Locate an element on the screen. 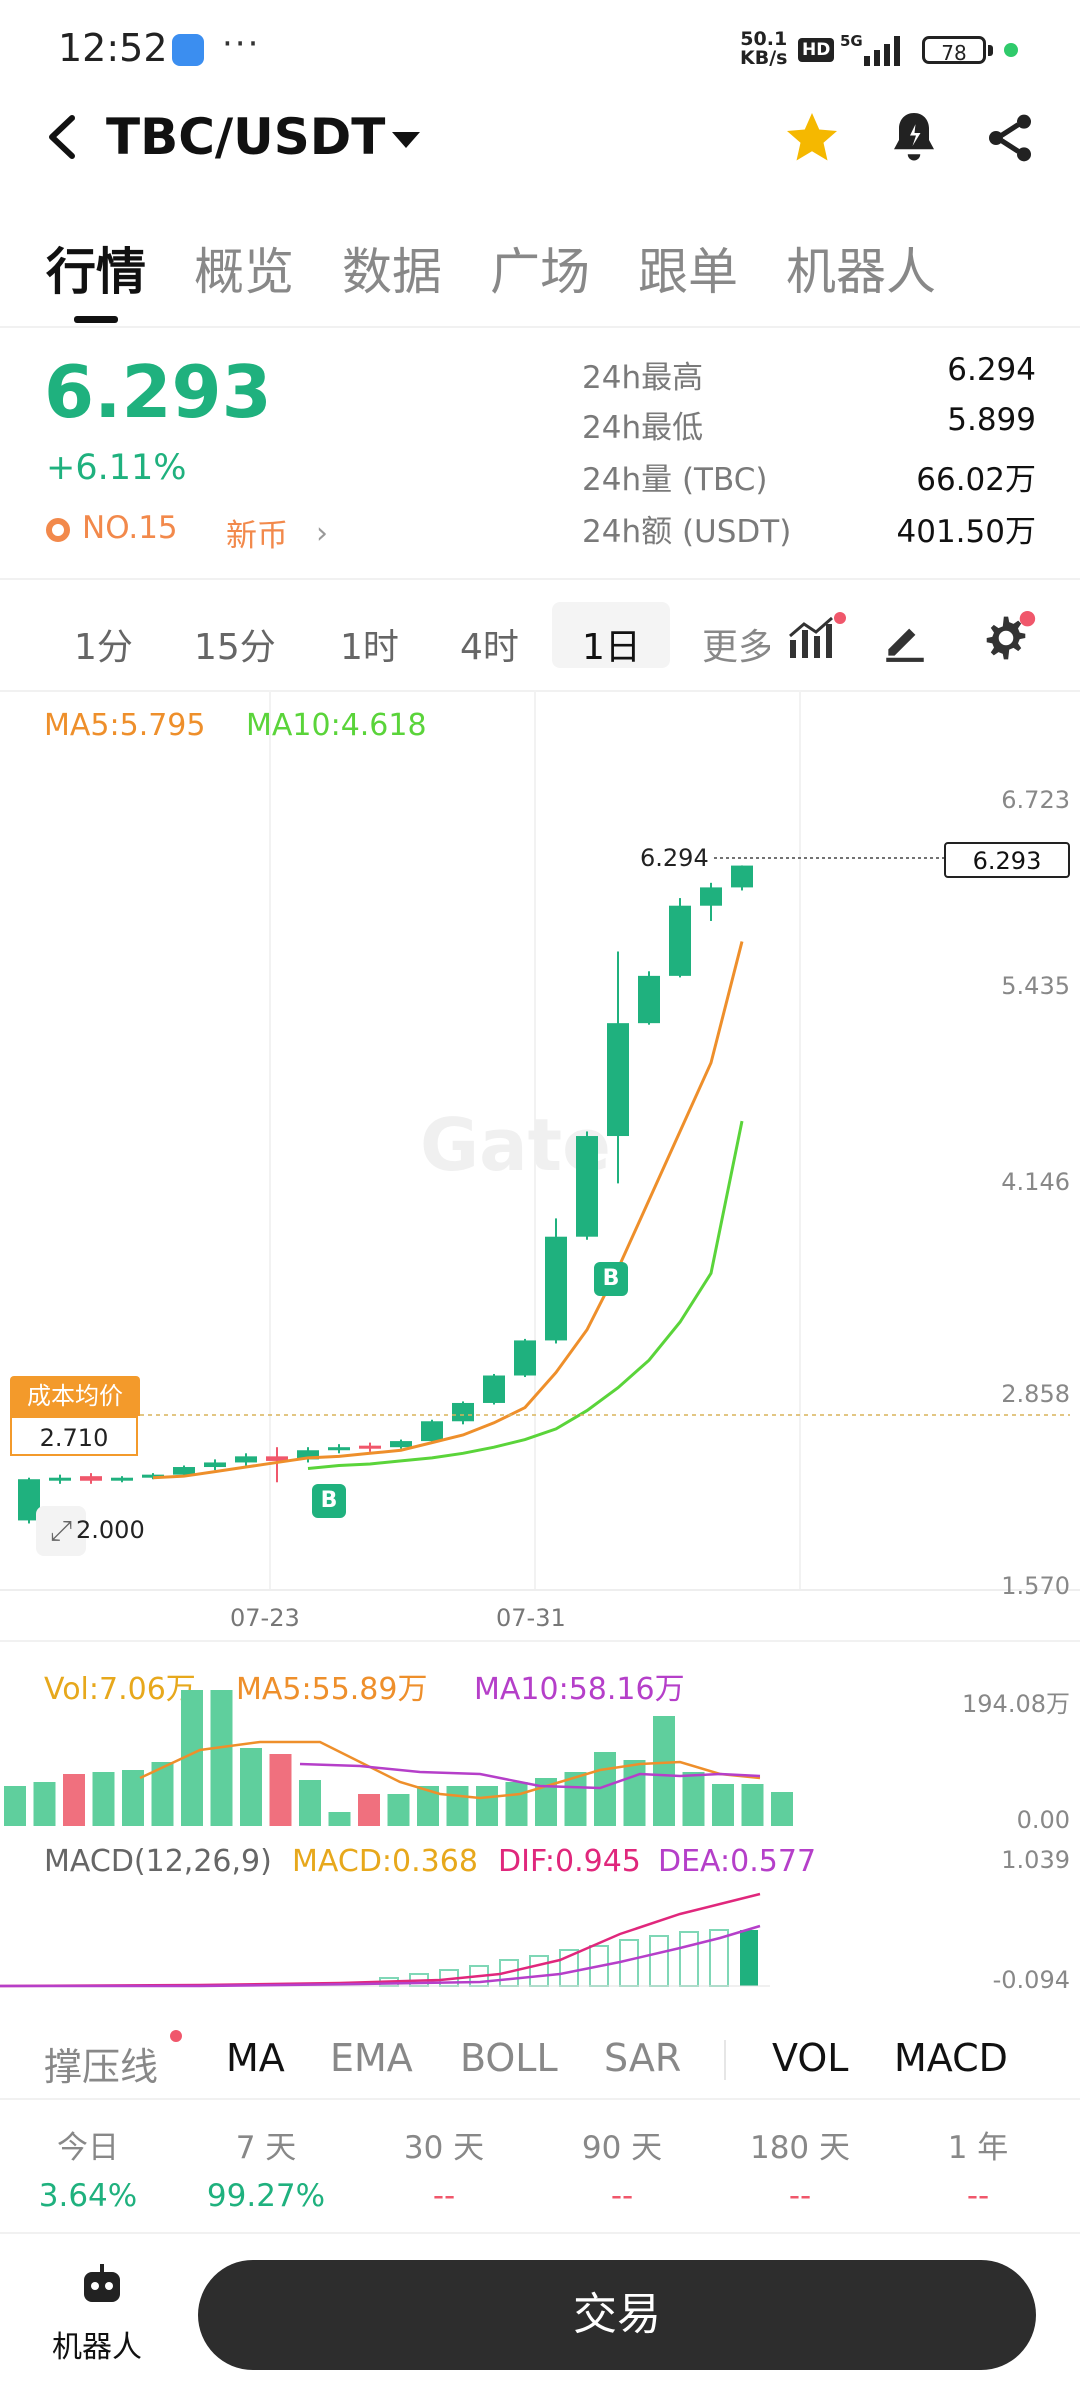  indicator-ma: MA is located at coordinates (255, 2058).